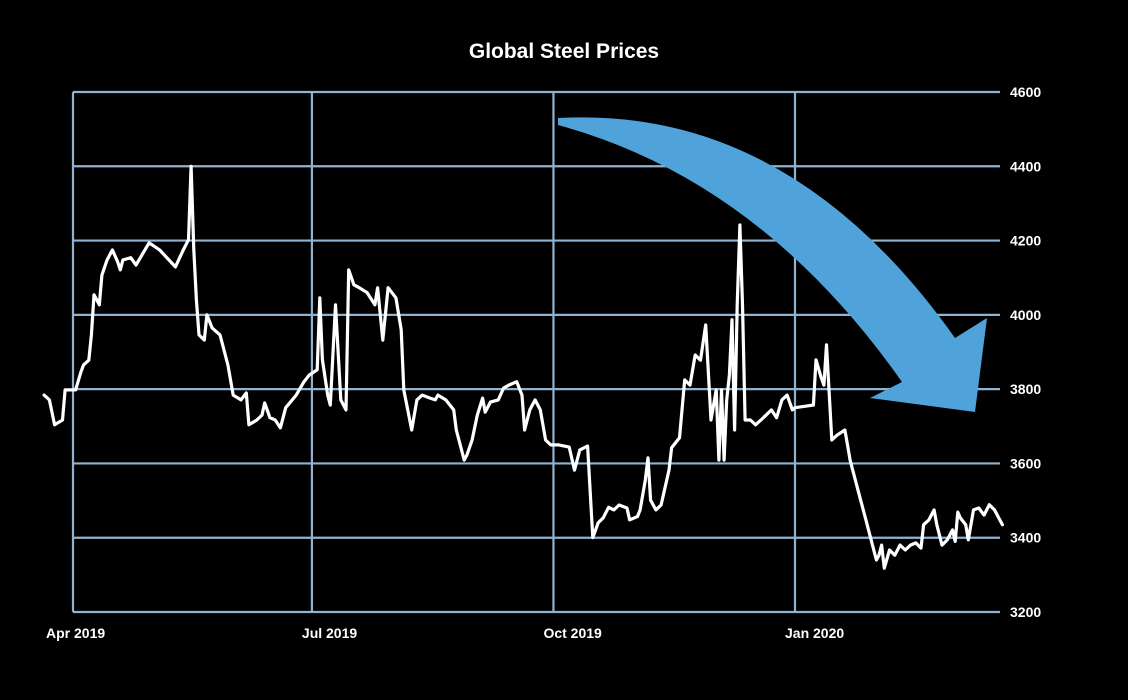 This screenshot has height=700, width=1128. I want to click on y-tick-label: 3800, so click(1025, 389).